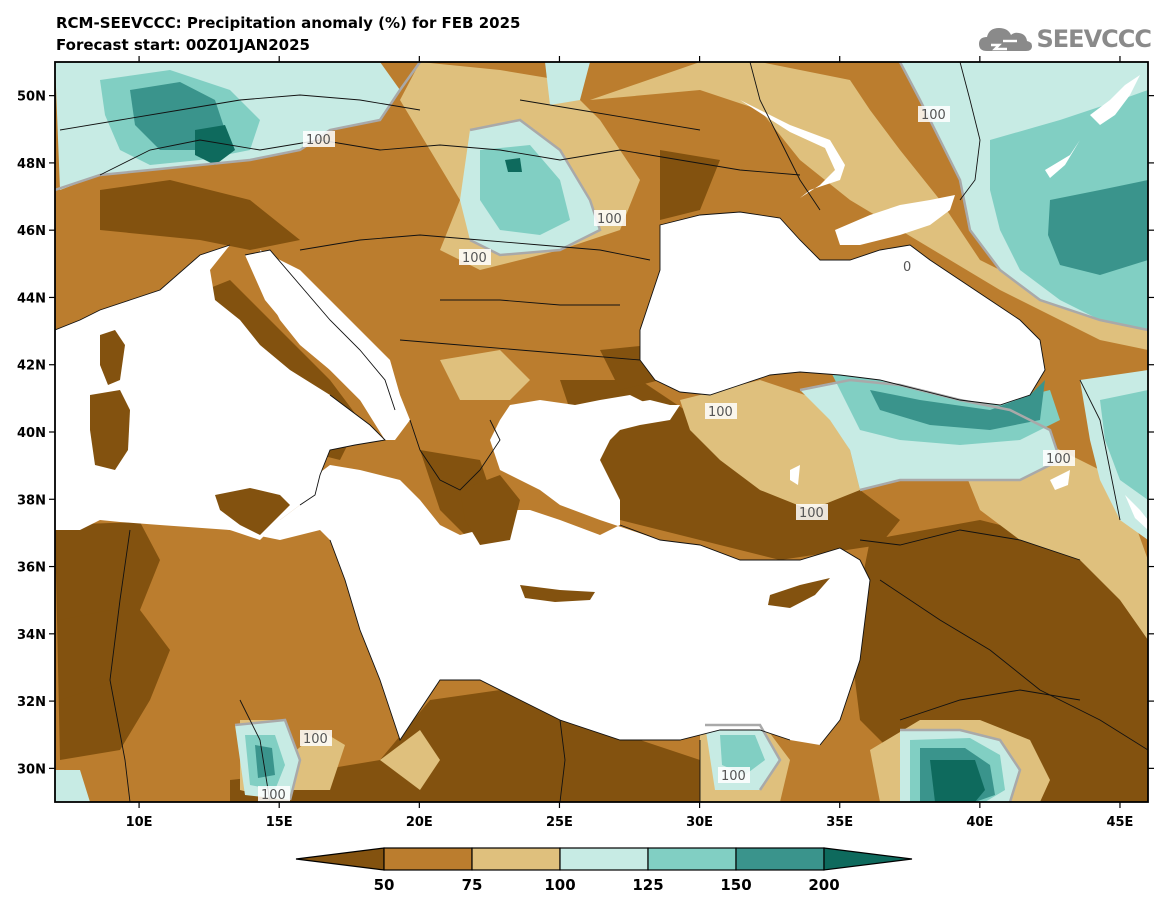 Image resolution: width=1165 pixels, height=907 pixels. Describe the element at coordinates (31, 231) in the screenshot. I see `latitude-tick-label: 46N` at that location.